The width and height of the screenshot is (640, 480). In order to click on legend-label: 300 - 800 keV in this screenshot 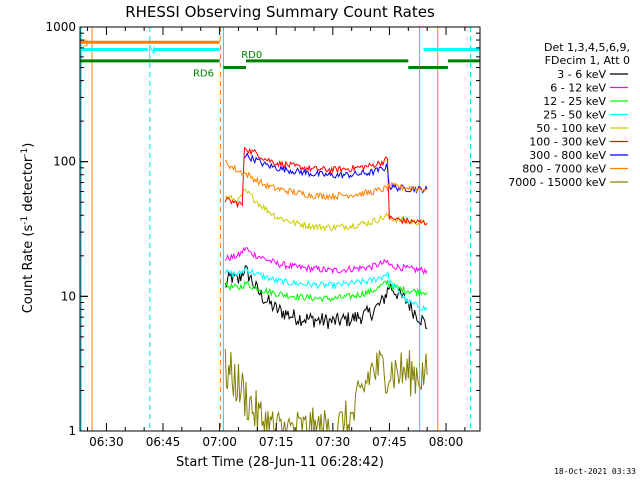, I will do `click(567, 155)`.